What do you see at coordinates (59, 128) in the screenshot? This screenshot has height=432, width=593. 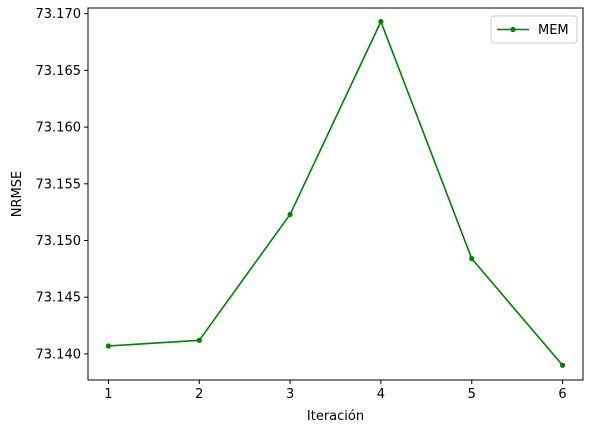 I see `y-tick-label: 73.160` at bounding box center [59, 128].